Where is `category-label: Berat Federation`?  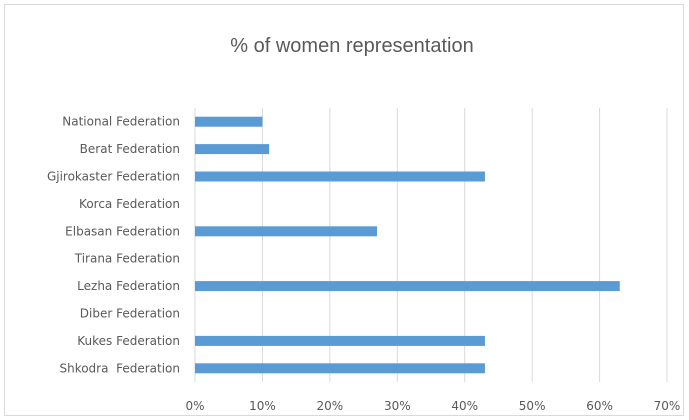
category-label: Berat Federation is located at coordinates (130, 149).